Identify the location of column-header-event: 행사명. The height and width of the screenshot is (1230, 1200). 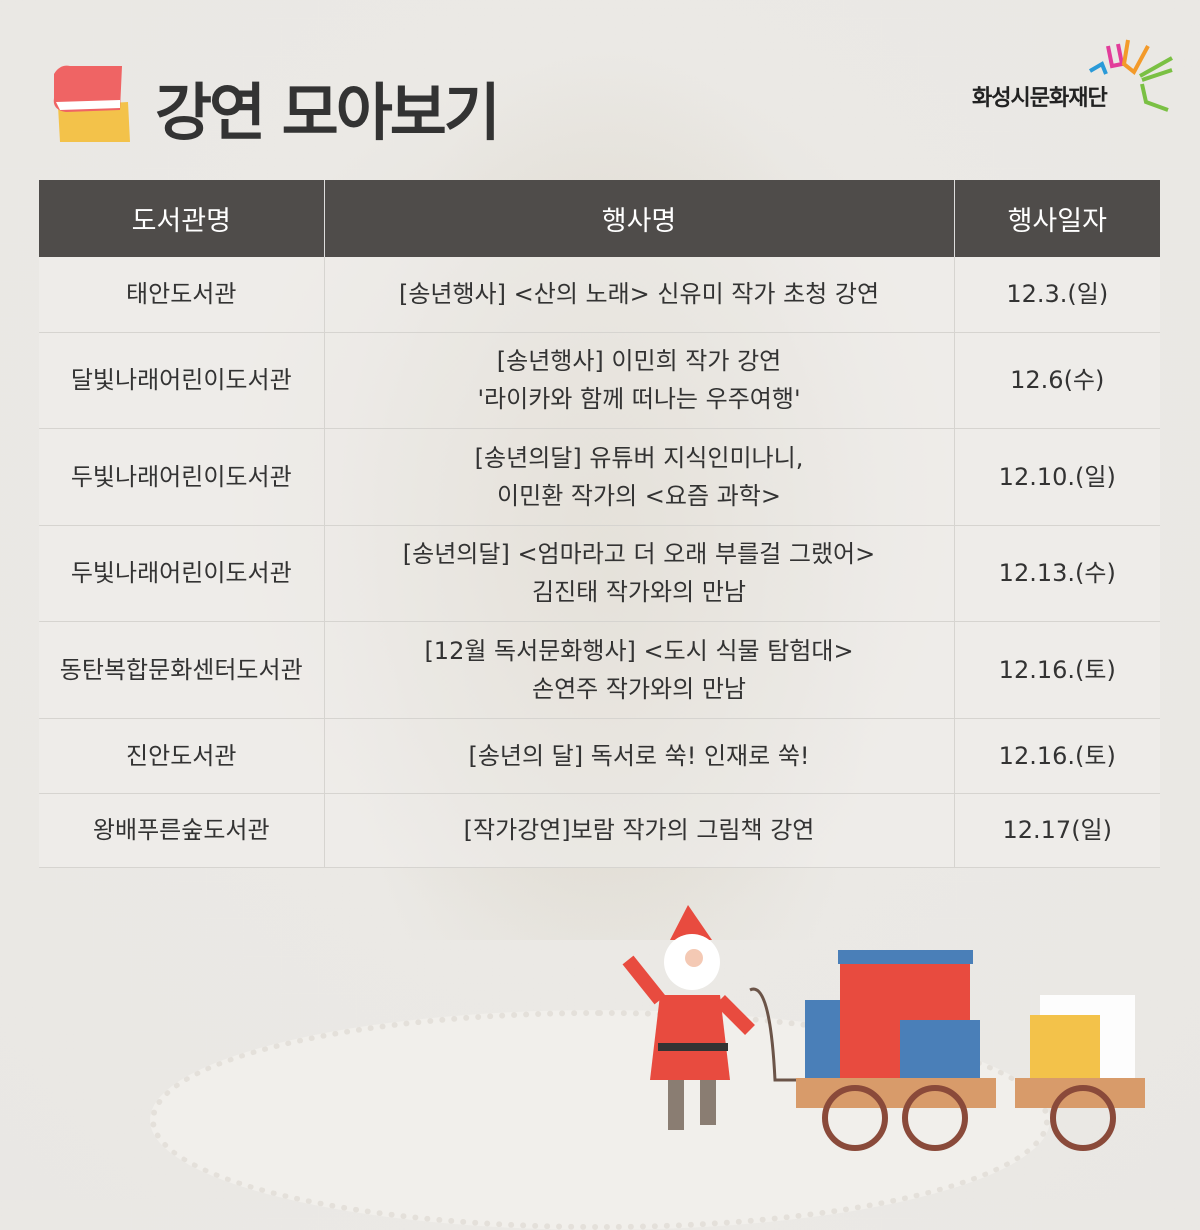
(639, 218).